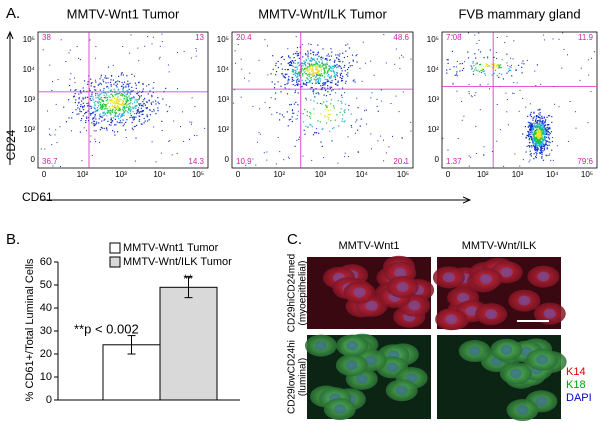 This screenshot has width=600, height=432. I want to click on row-label: (luminal), so click(303, 377).